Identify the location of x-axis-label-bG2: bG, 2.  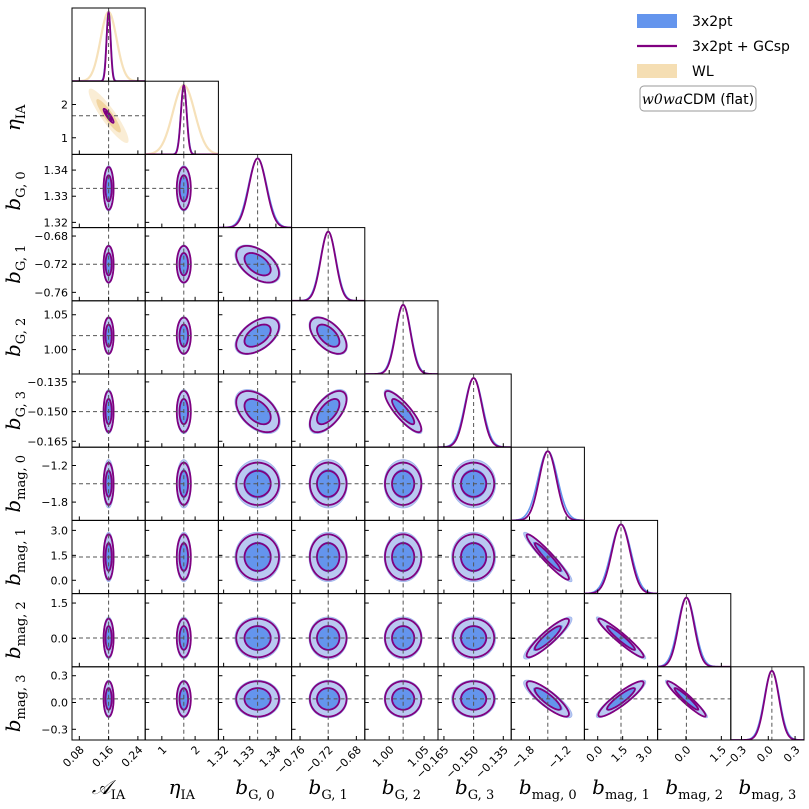
(401, 789).